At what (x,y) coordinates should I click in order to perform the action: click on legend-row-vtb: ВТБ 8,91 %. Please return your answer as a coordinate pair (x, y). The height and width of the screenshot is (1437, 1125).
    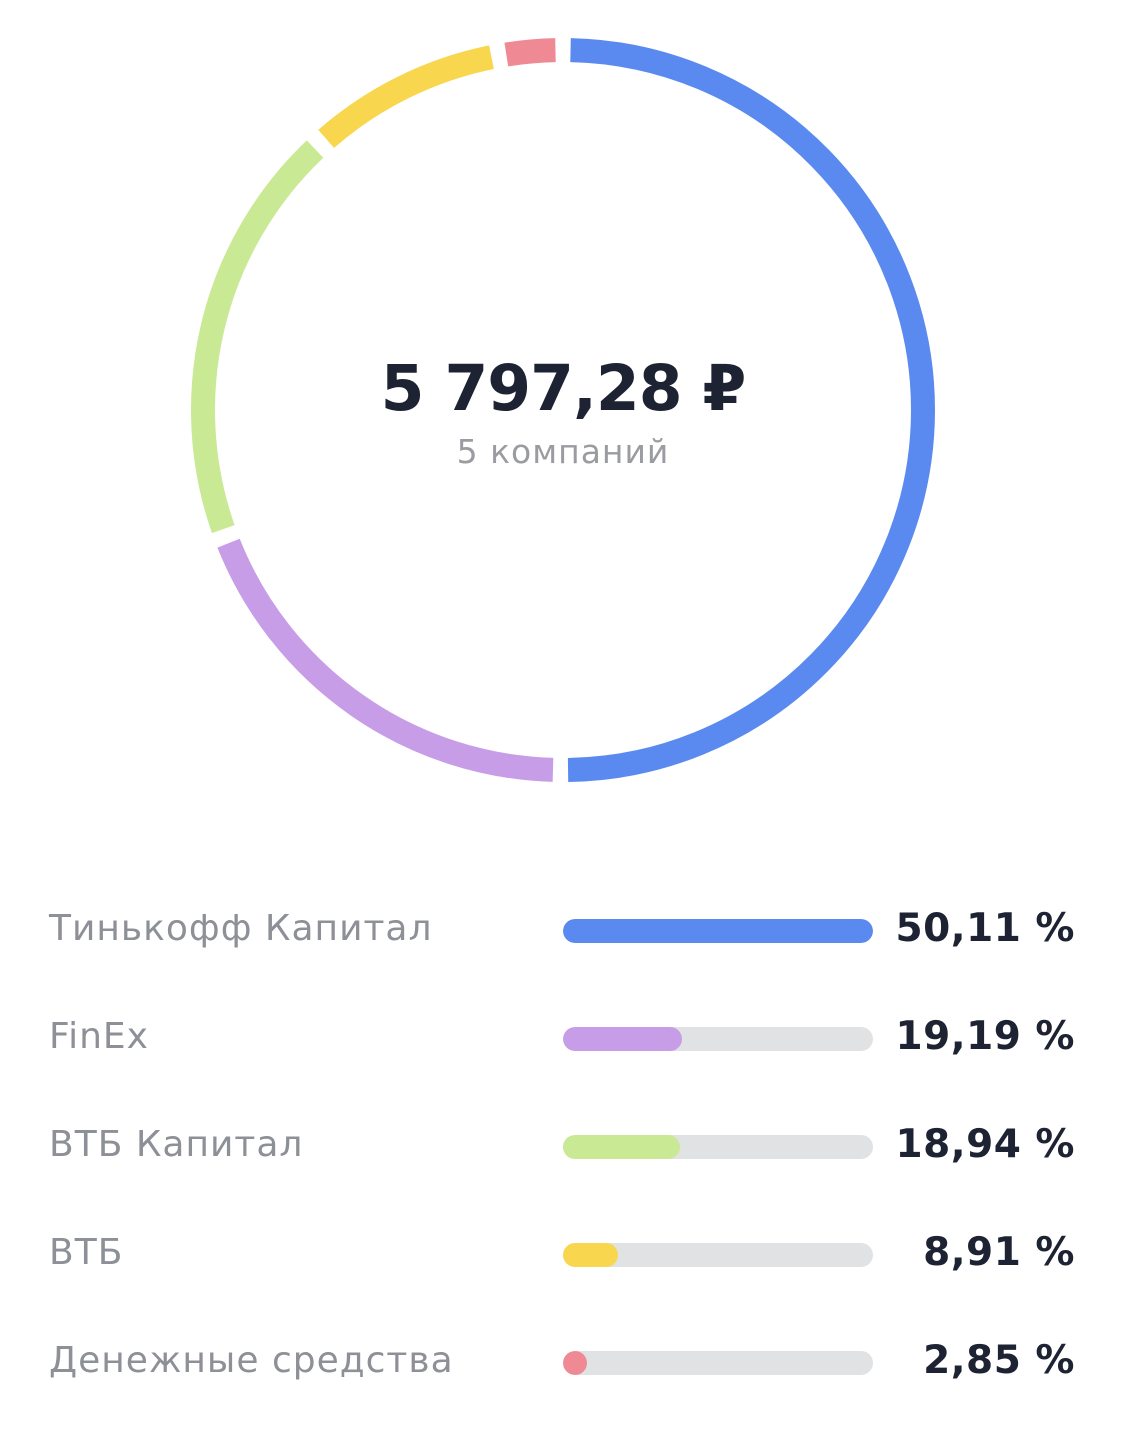
    Looking at the image, I should click on (562, 1256).